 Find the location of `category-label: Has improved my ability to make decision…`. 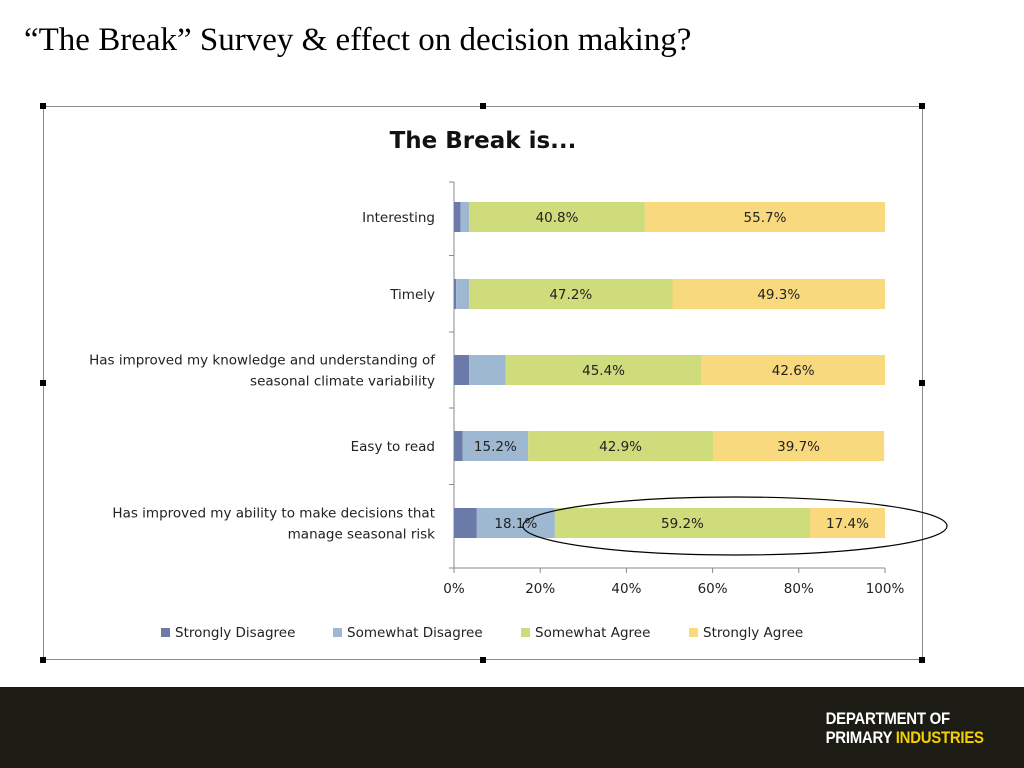

category-label: Has improved my ability to make decision… is located at coordinates (273, 514).